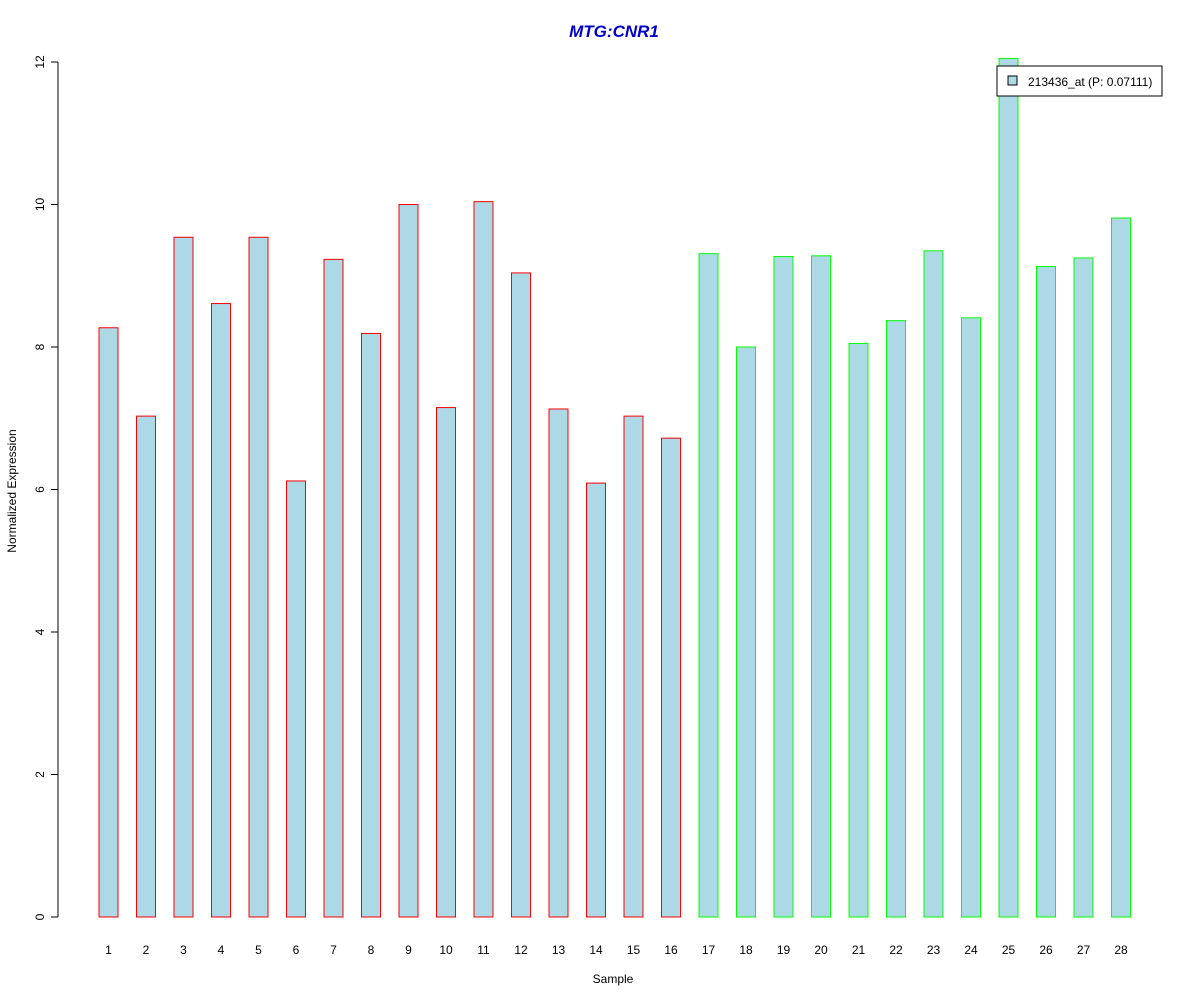  What do you see at coordinates (596, 950) in the screenshot?
I see `x-tick-label: 14` at bounding box center [596, 950].